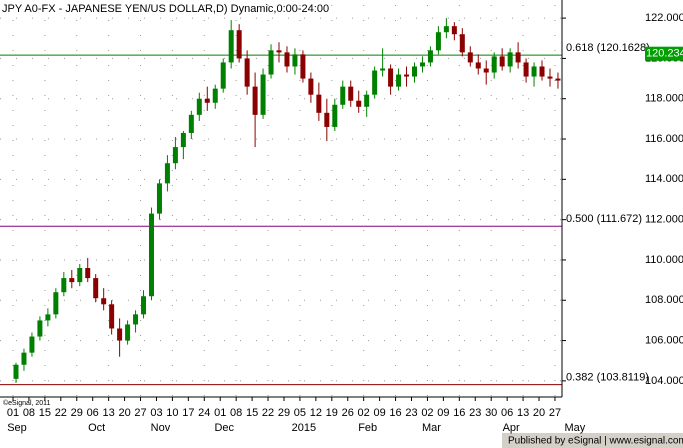 The width and height of the screenshot is (683, 448). I want to click on y-tick-label: 118.000, so click(664, 99).